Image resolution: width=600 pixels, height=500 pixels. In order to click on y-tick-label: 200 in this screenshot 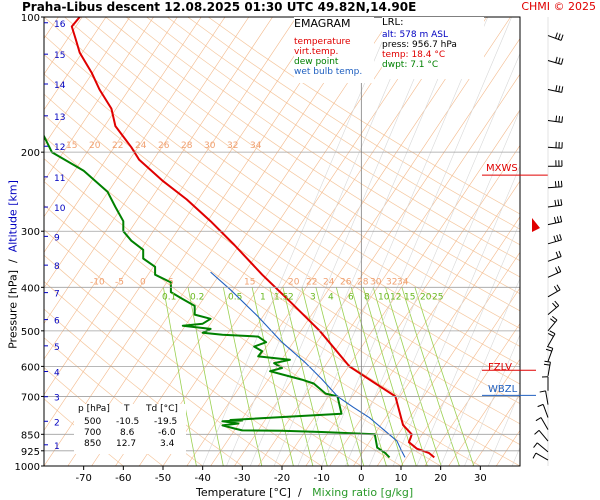, I will do `click(30, 153)`.